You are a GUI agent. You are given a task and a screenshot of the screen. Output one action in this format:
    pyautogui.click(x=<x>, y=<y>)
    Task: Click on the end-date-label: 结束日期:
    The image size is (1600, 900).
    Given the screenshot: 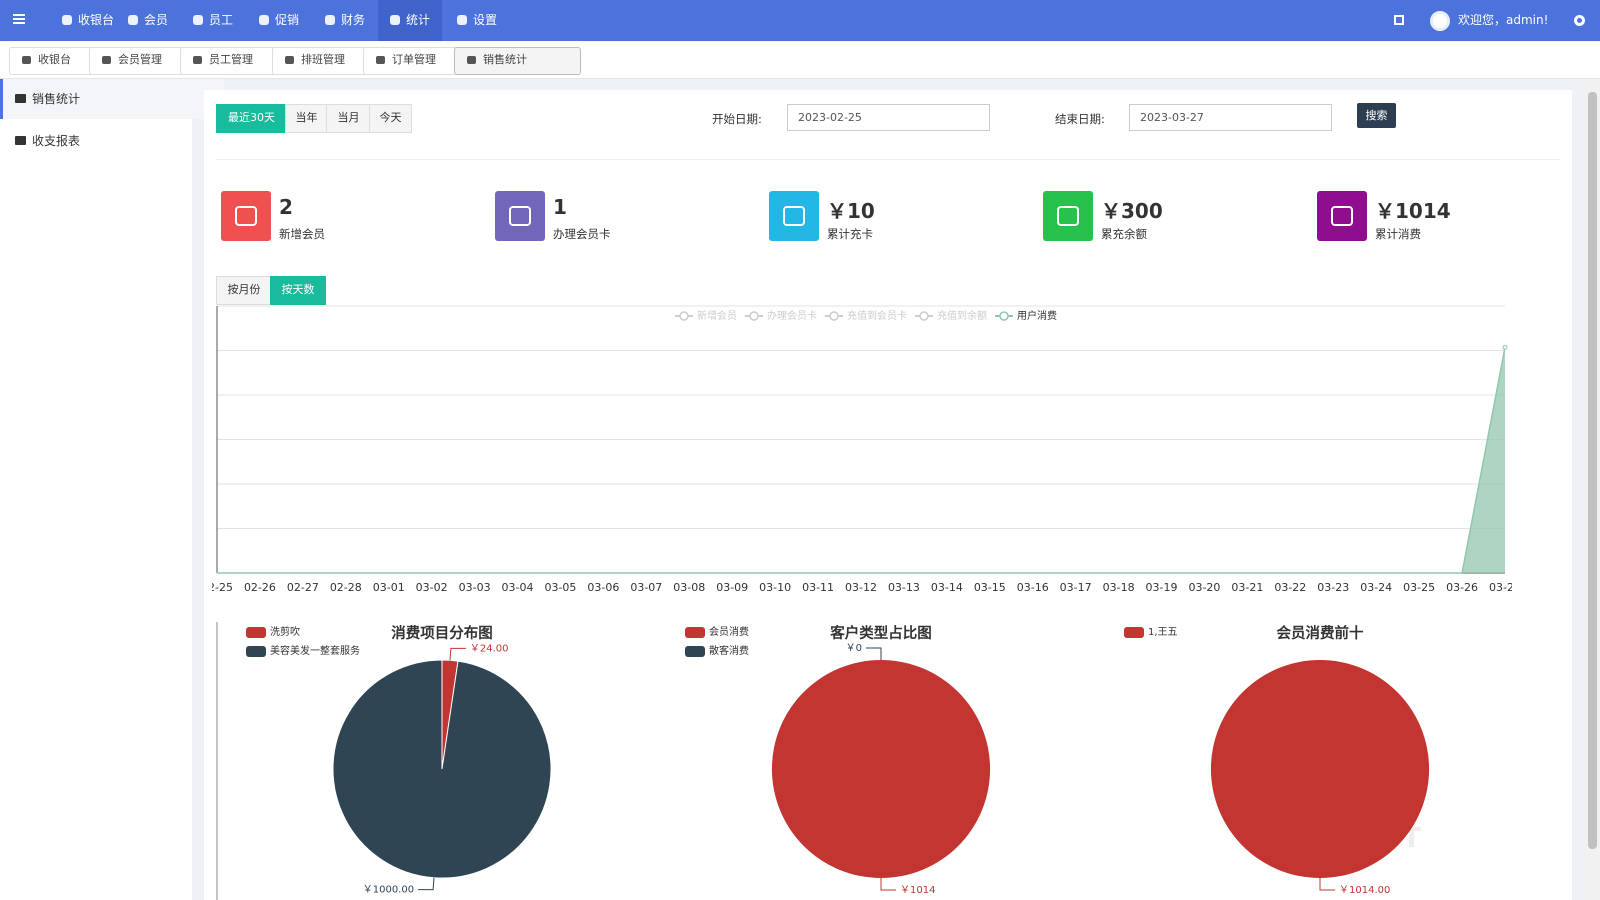 What is the action you would take?
    pyautogui.click(x=1080, y=119)
    